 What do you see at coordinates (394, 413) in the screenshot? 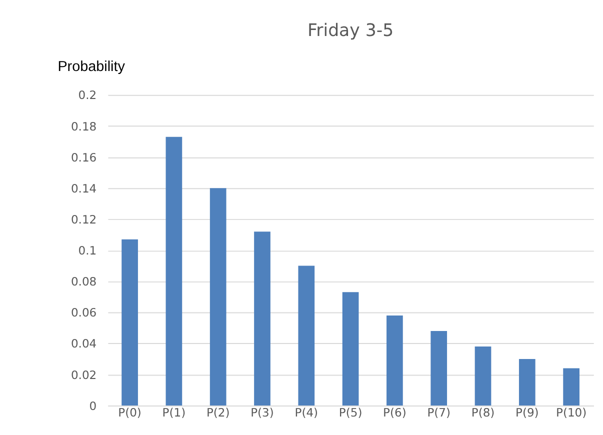
I see `x-tick-label: P(6)` at bounding box center [394, 413].